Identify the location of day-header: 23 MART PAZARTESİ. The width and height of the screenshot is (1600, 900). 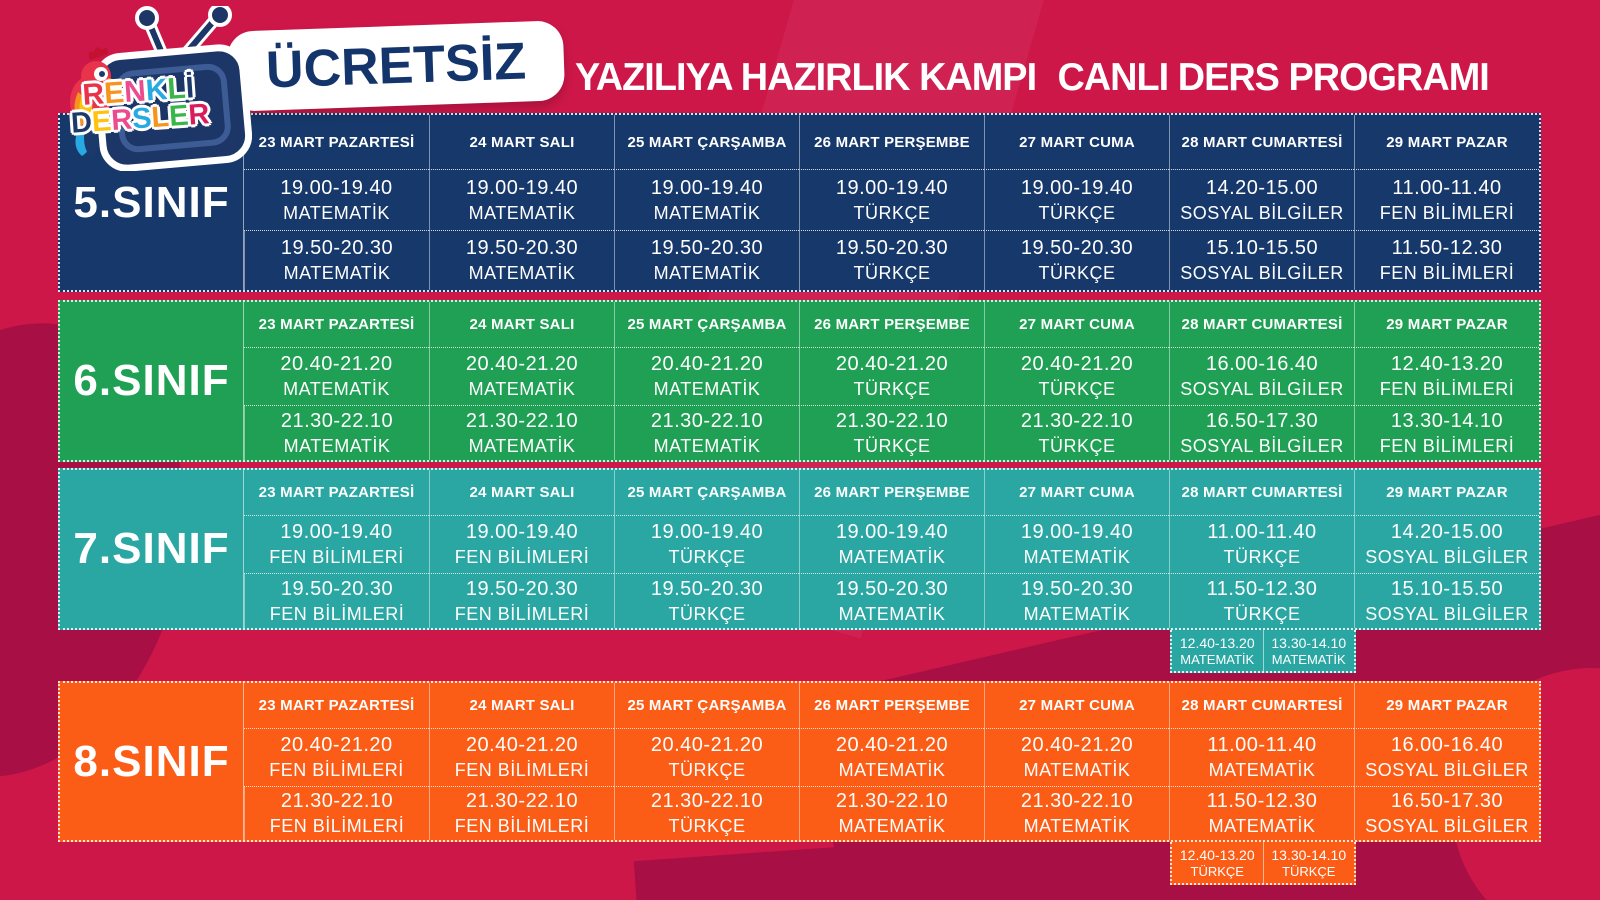
(336, 706).